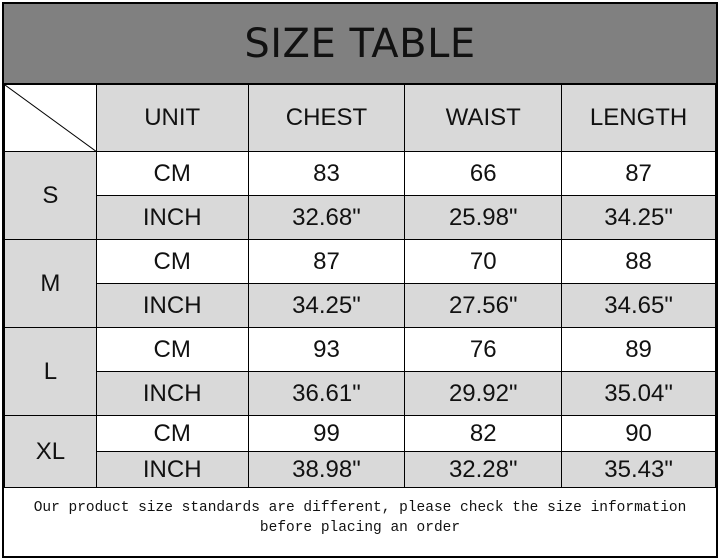  I want to click on size-label: M, so click(50, 283).